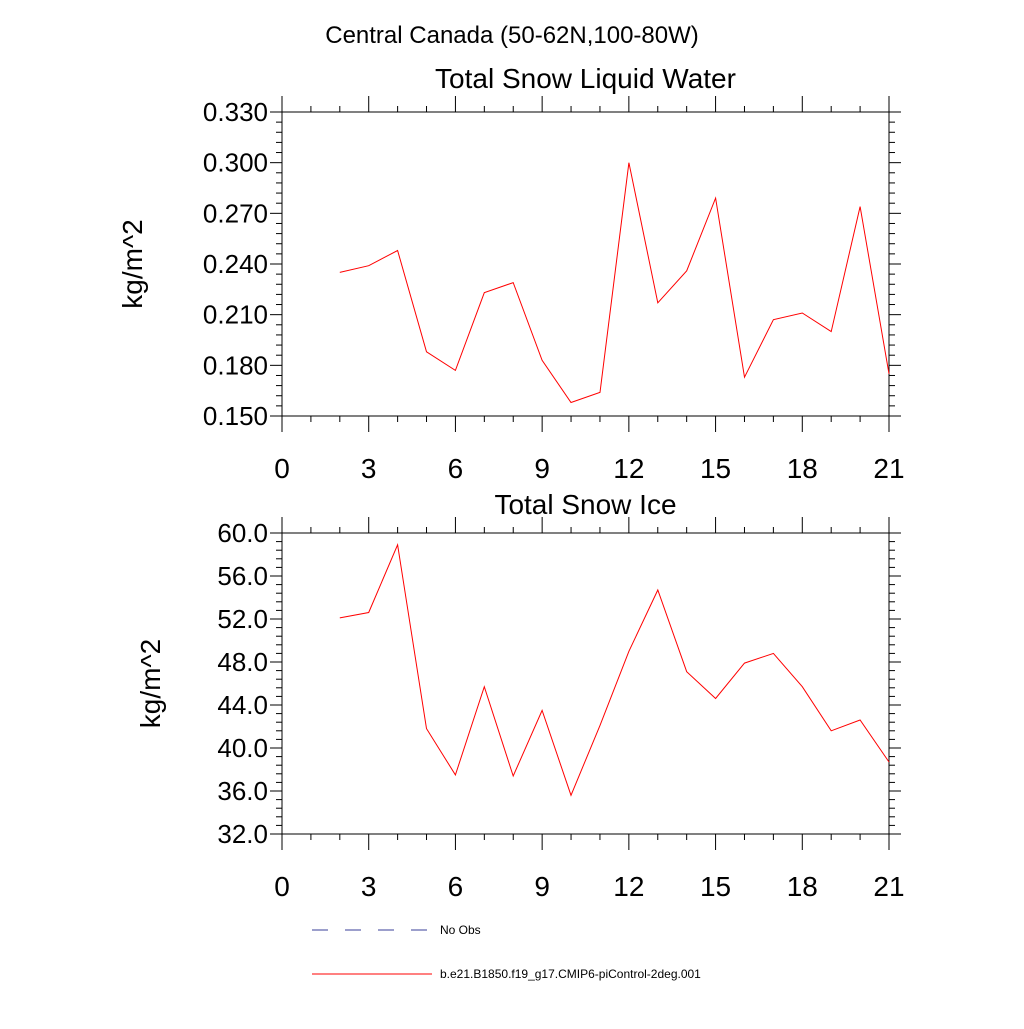 The image size is (1024, 1029). Describe the element at coordinates (235, 264) in the screenshot. I see `y-tick-label: 0.240` at that location.